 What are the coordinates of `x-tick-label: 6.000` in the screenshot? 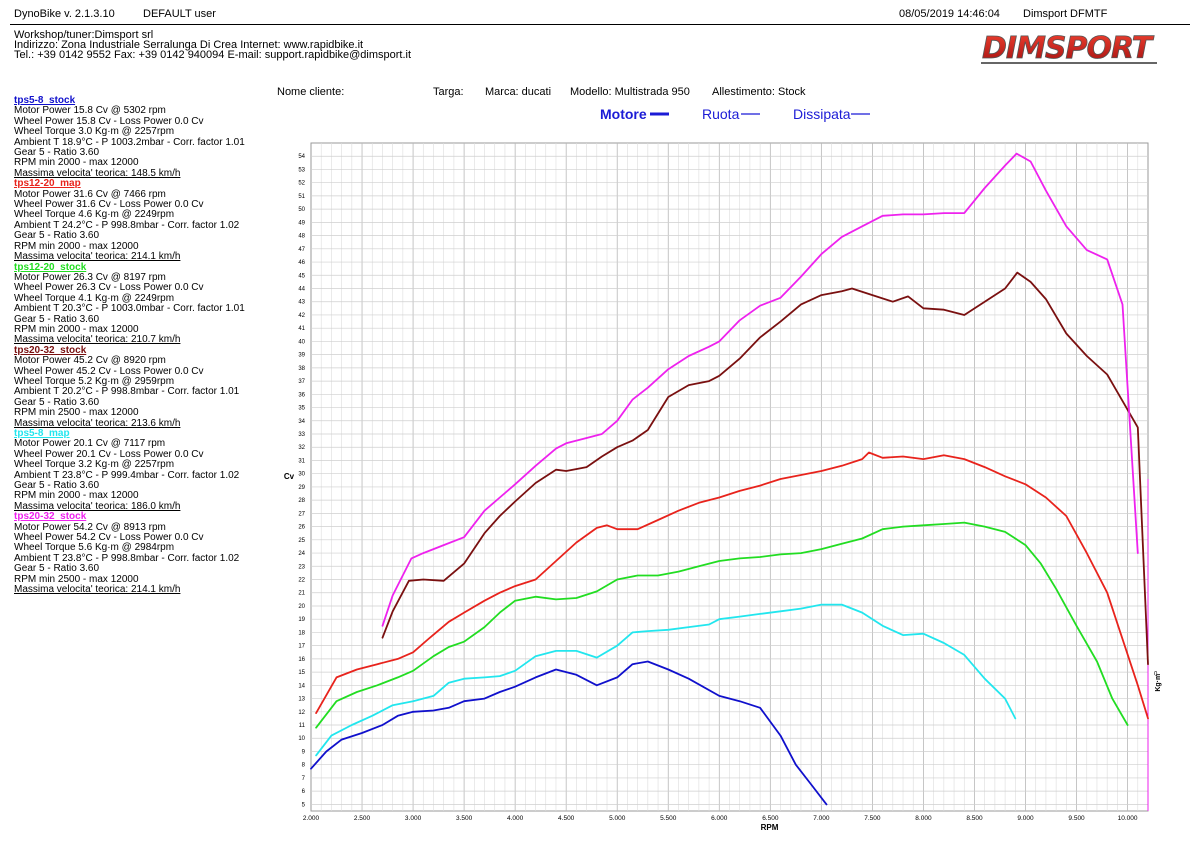 It's located at (719, 818).